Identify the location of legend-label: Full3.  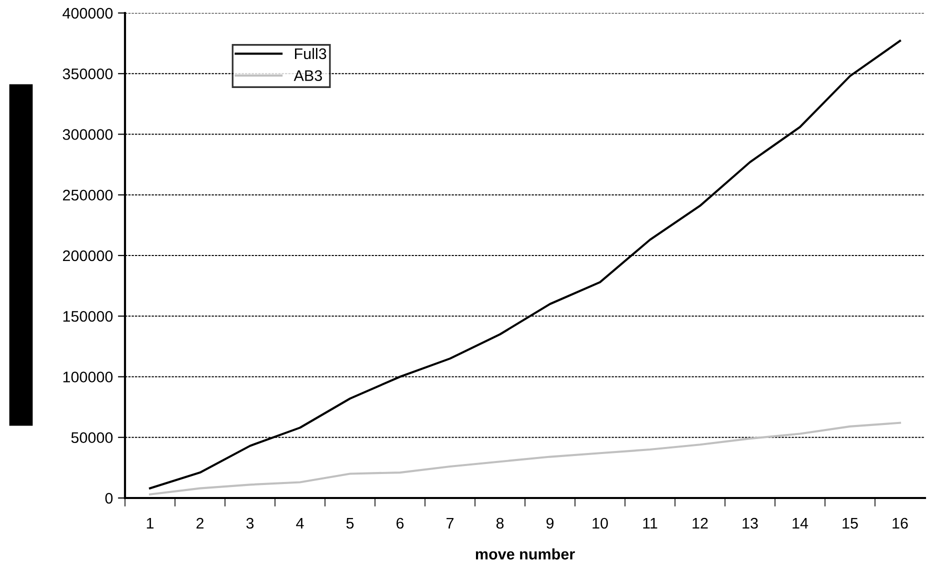
(310, 54).